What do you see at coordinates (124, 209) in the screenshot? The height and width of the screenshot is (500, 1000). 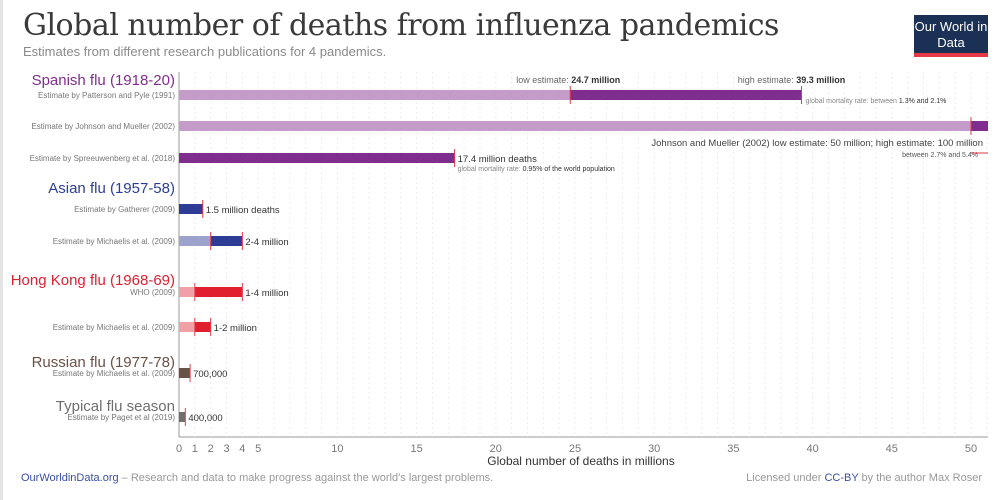 I see `row-label: Estimate by Gatherer (2009)` at bounding box center [124, 209].